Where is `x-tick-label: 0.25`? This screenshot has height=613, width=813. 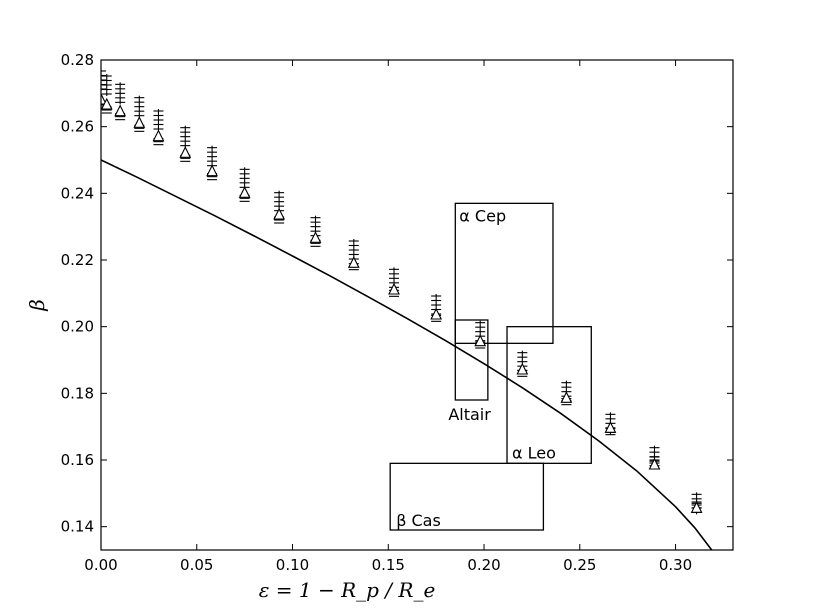
x-tick-label: 0.25 is located at coordinates (579, 565).